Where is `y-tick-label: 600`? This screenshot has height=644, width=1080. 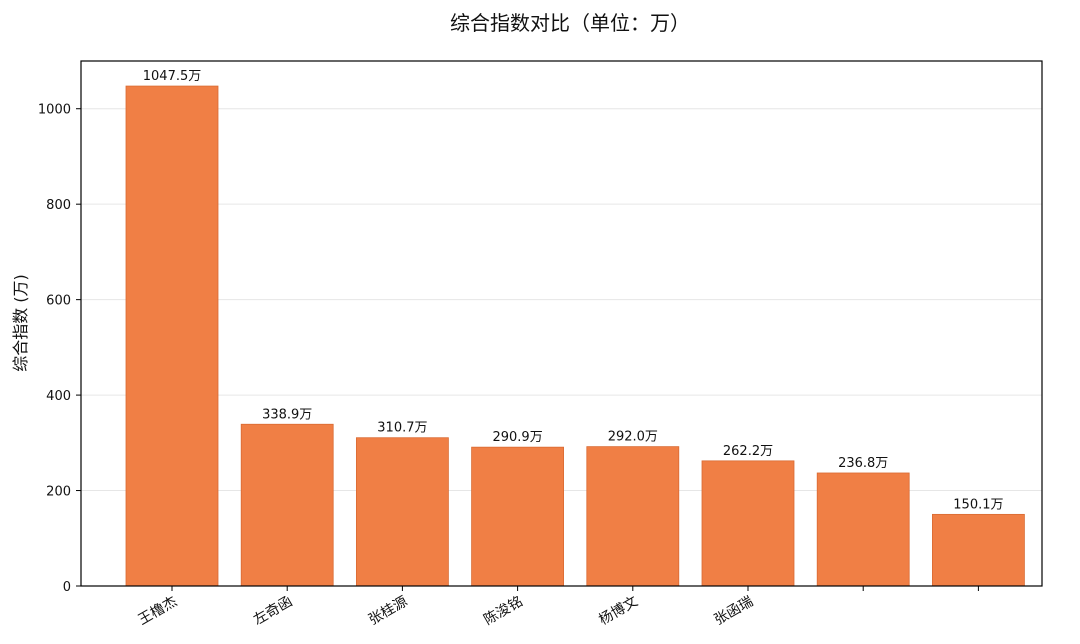
y-tick-label: 600 is located at coordinates (58, 301).